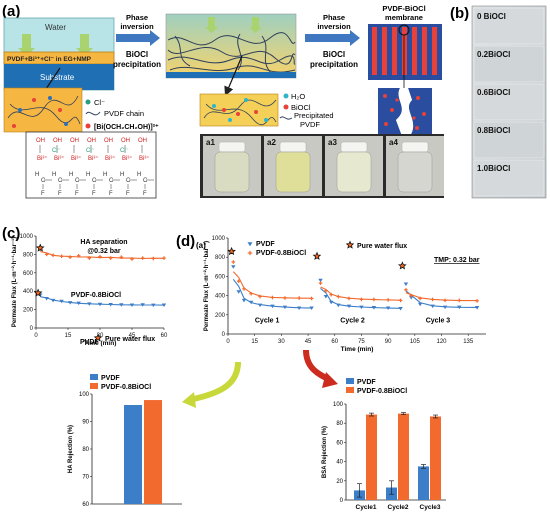 This screenshot has width=550, height=514. Describe the element at coordinates (468, 342) in the screenshot. I see `x-tick-label: 135` at that location.